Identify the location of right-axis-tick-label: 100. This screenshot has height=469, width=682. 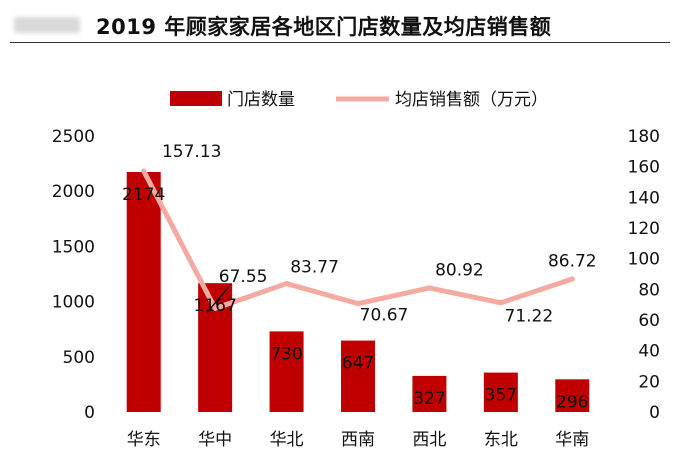
(644, 260).